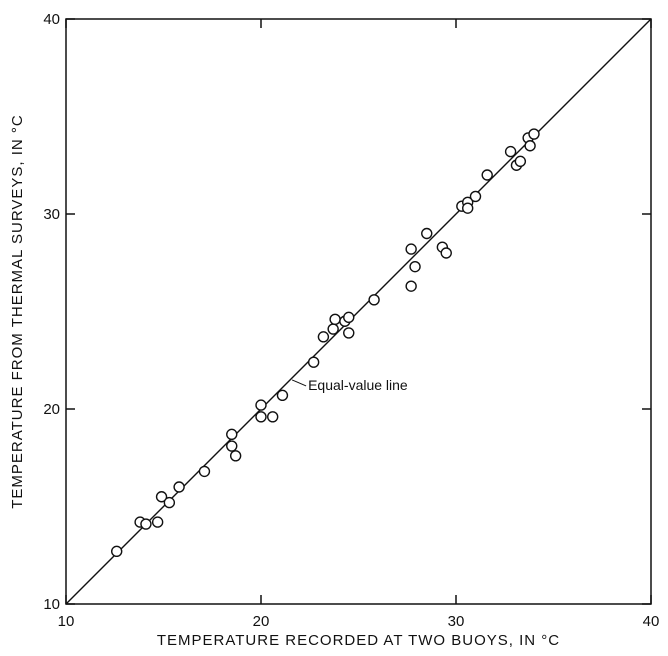 This screenshot has height=656, width=668. I want to click on y-tick-label: 40, so click(51, 19).